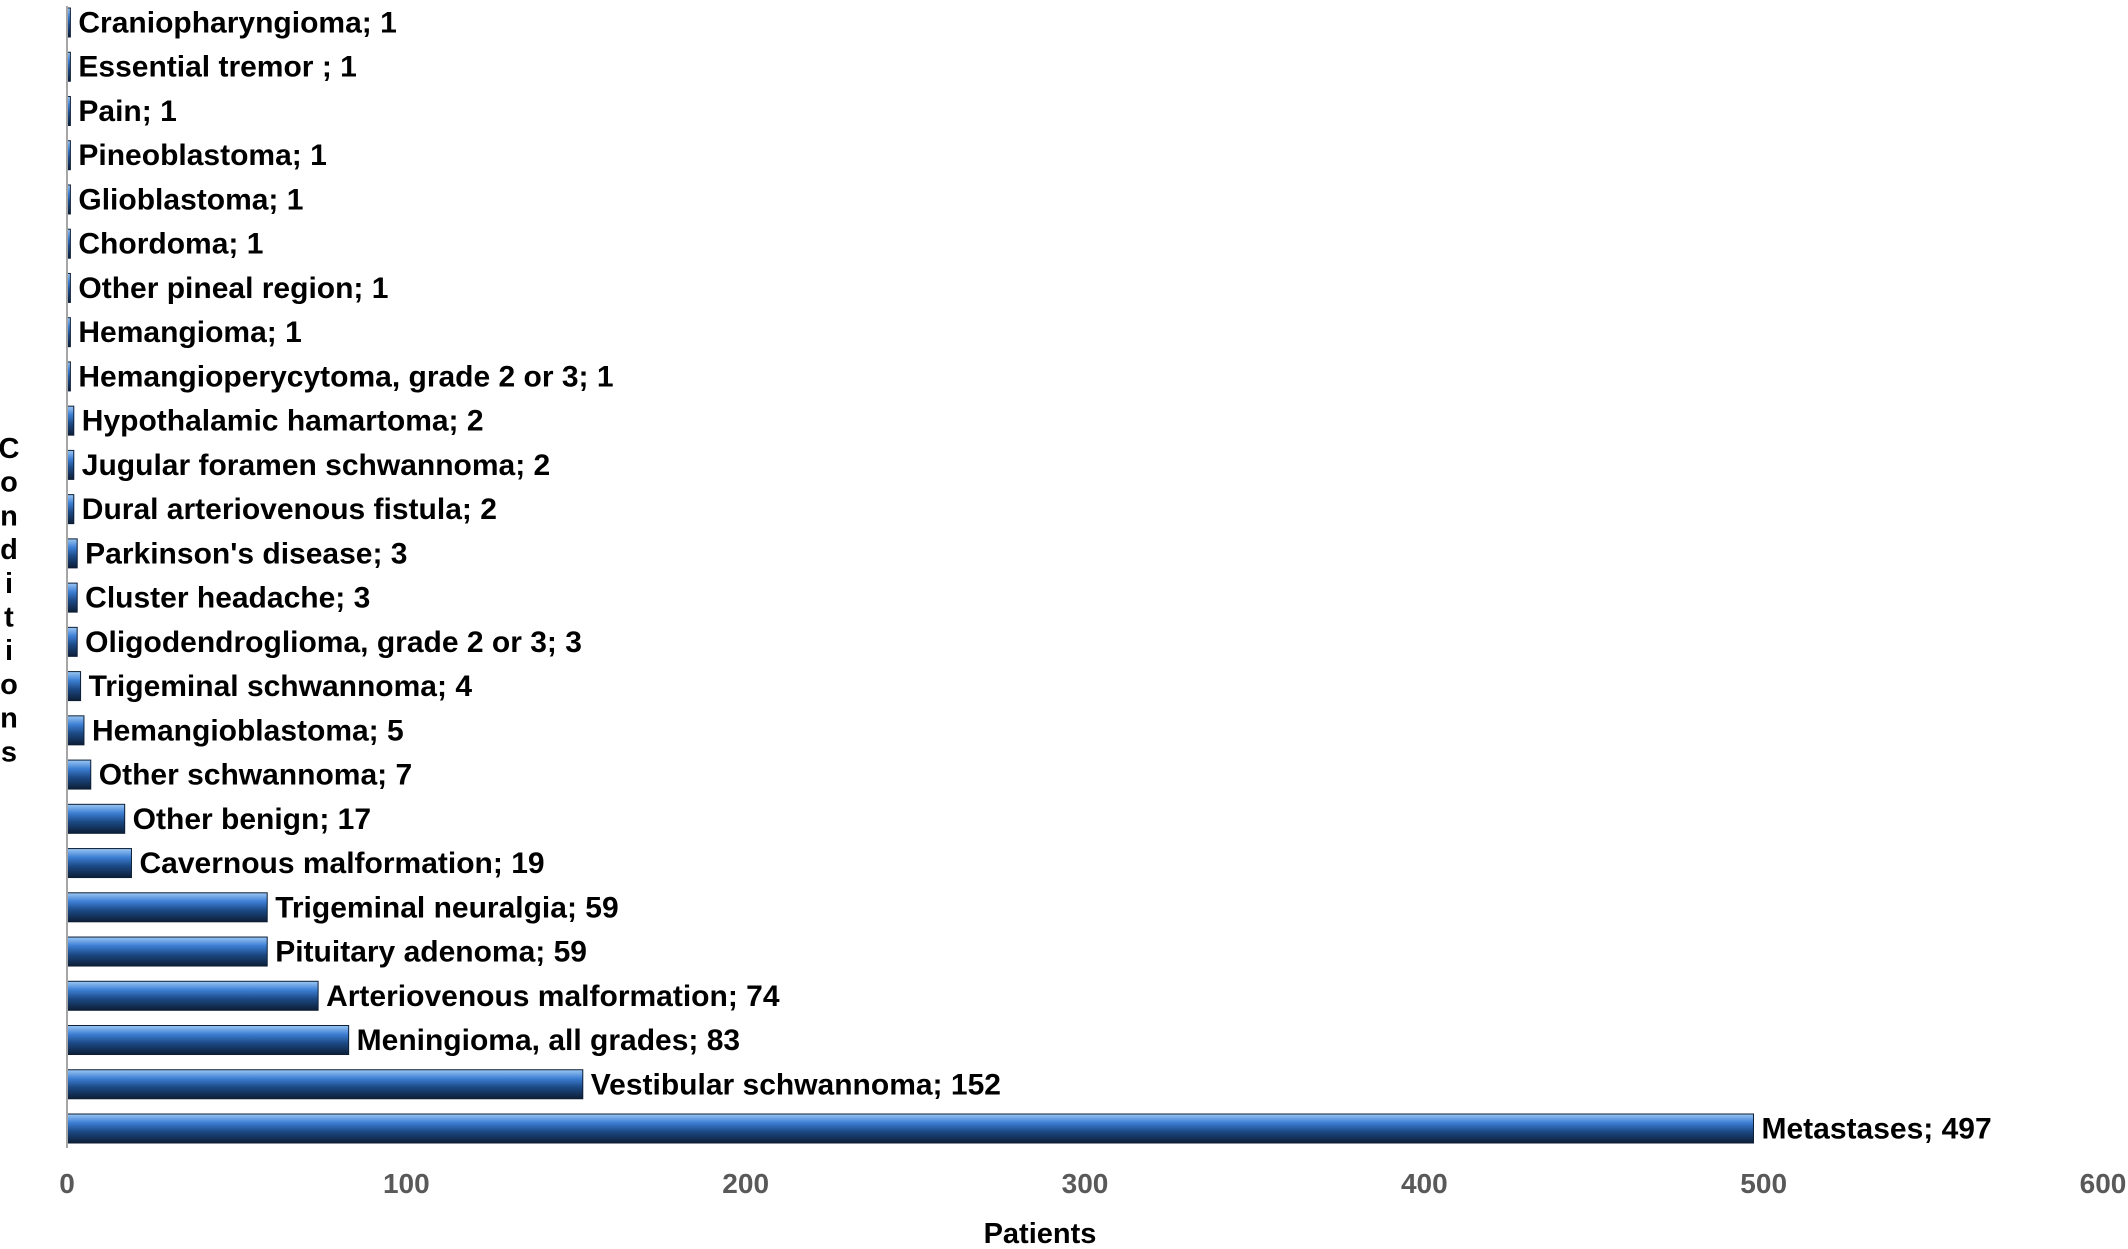 The image size is (2128, 1249). Describe the element at coordinates (246, 553) in the screenshot. I see `bar-label: Parkinson's disease; 3` at that location.